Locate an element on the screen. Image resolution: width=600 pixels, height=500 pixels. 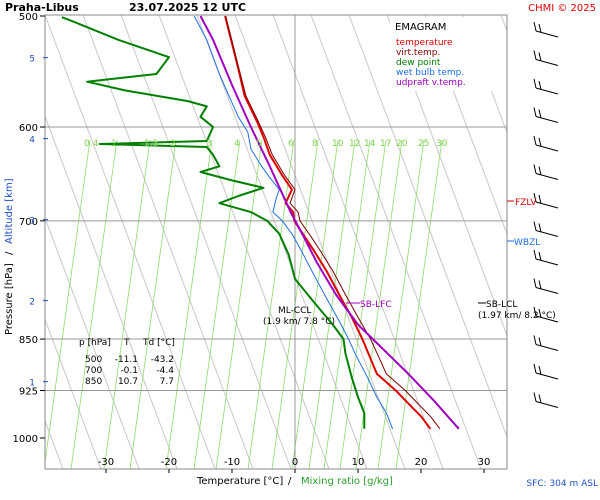
temperature-tick-label: -30 is located at coordinates (106, 462).